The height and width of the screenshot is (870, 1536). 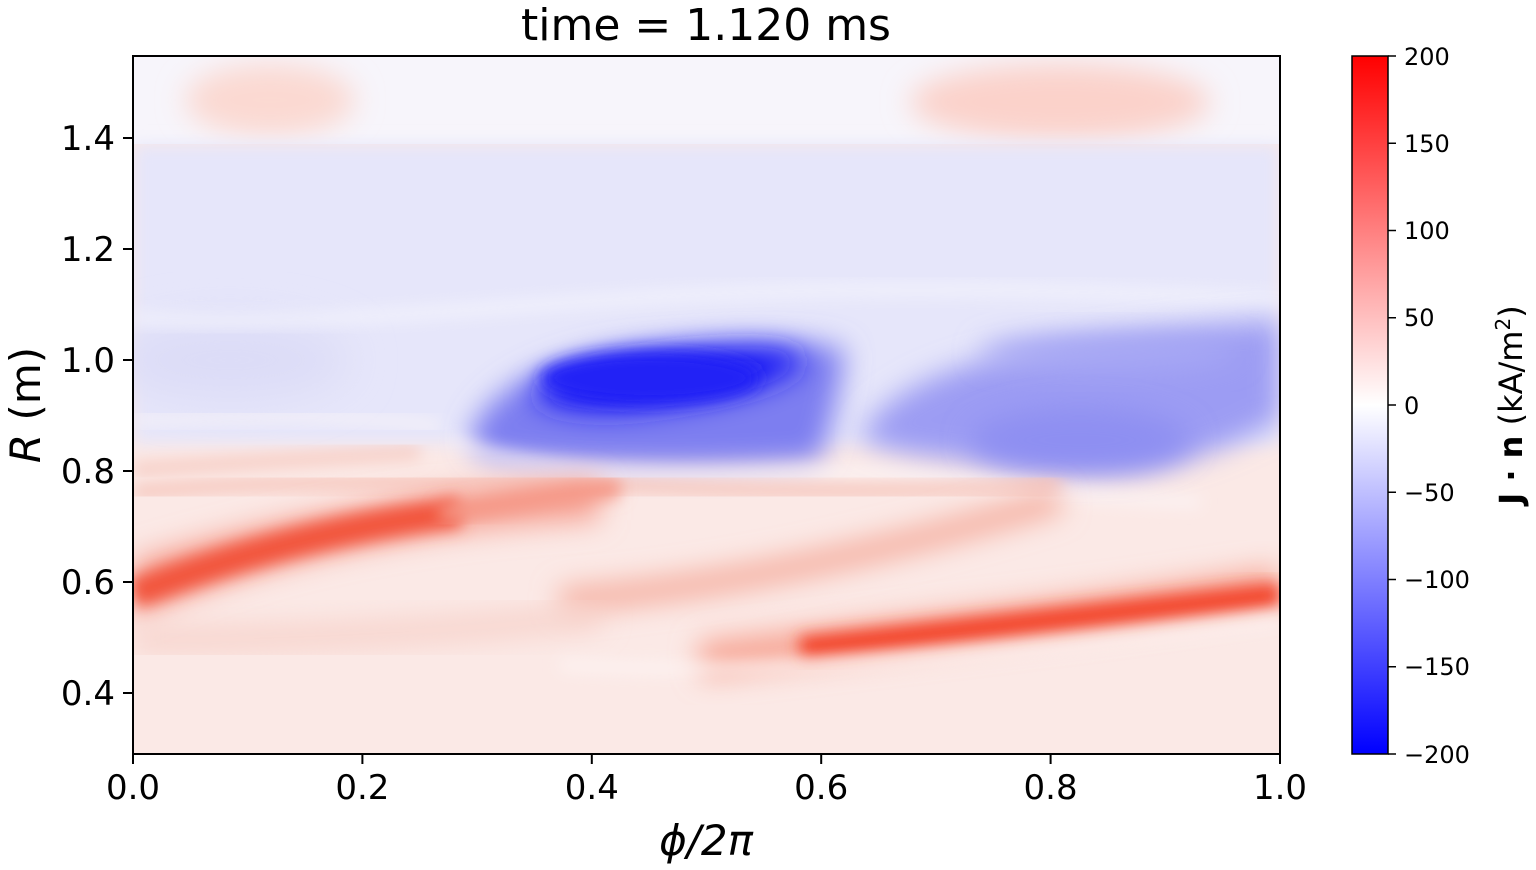 What do you see at coordinates (650, 378) in the screenshot?
I see `negative-lobe-main-inner` at bounding box center [650, 378].